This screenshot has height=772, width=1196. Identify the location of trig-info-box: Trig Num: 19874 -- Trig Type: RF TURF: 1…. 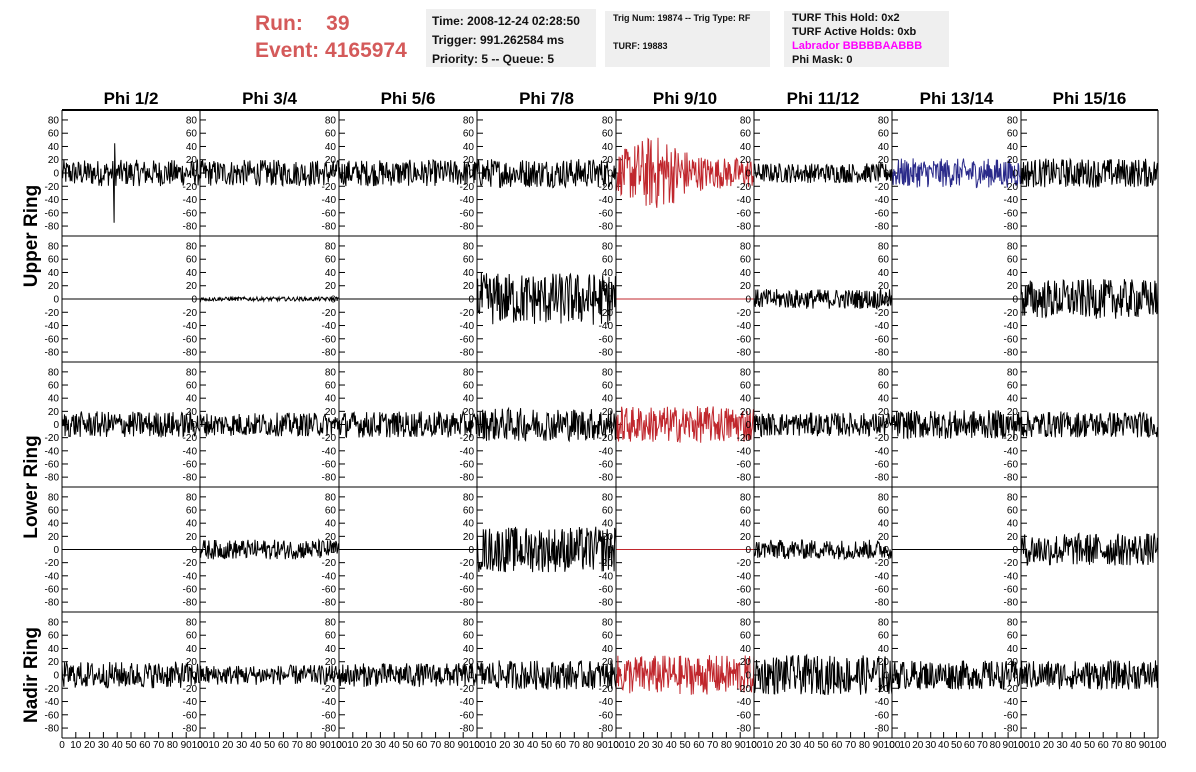
(687, 39).